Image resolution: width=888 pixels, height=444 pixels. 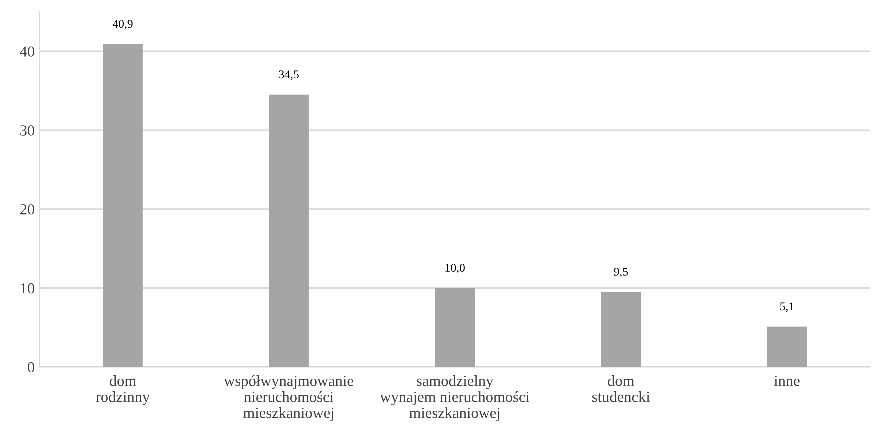 What do you see at coordinates (621, 273) in the screenshot?
I see `data-label: 9,5` at bounding box center [621, 273].